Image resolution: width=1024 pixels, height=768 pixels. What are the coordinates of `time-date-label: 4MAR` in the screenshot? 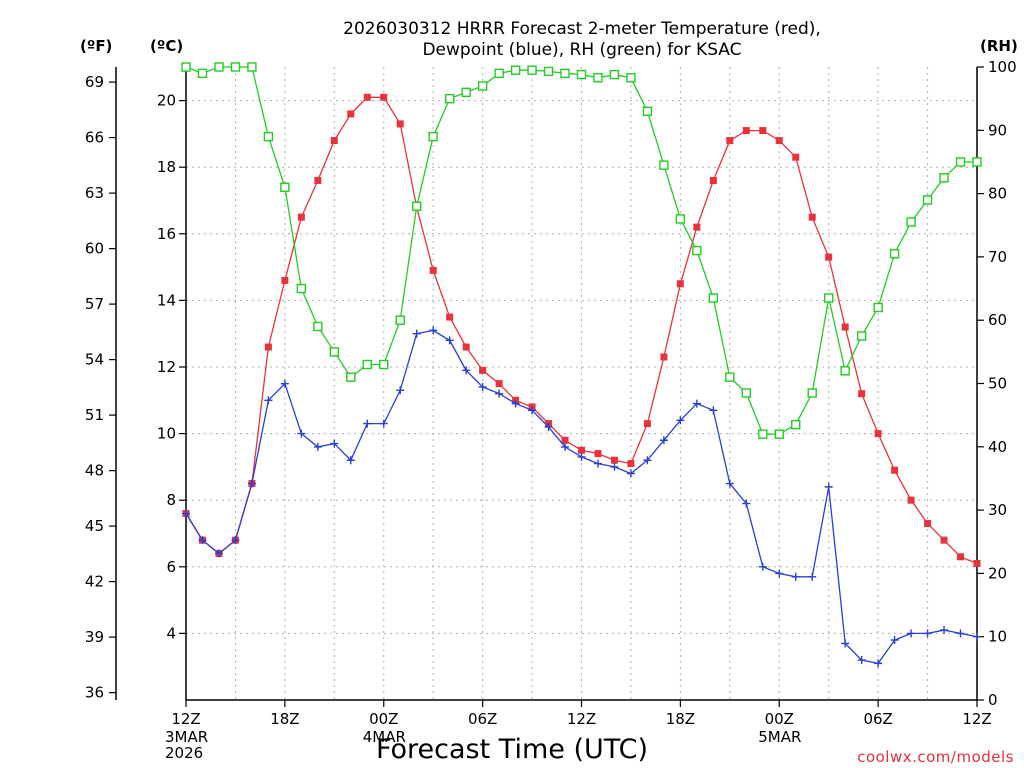 It's located at (384, 737).